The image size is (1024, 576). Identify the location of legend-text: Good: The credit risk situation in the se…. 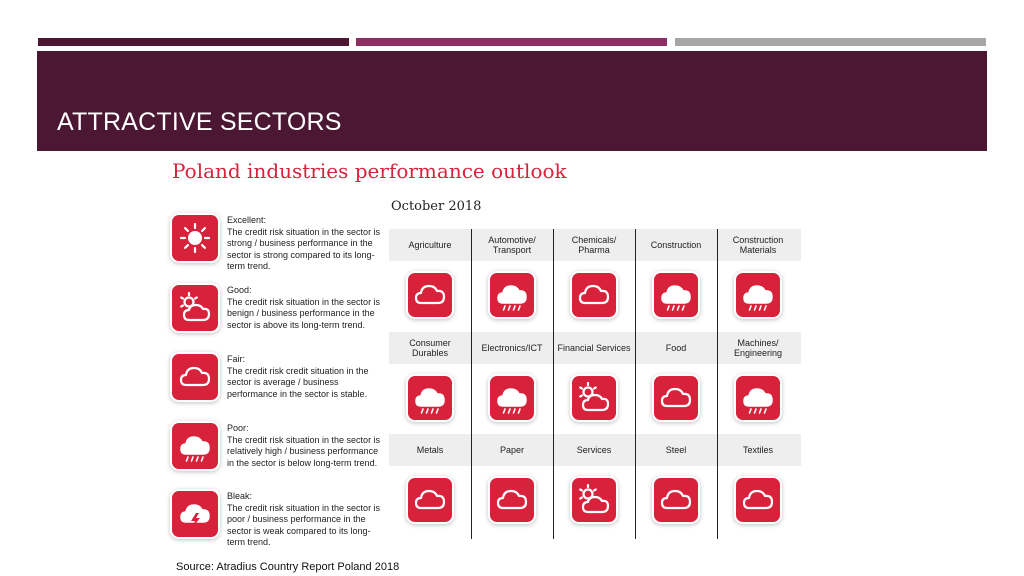
(304, 307).